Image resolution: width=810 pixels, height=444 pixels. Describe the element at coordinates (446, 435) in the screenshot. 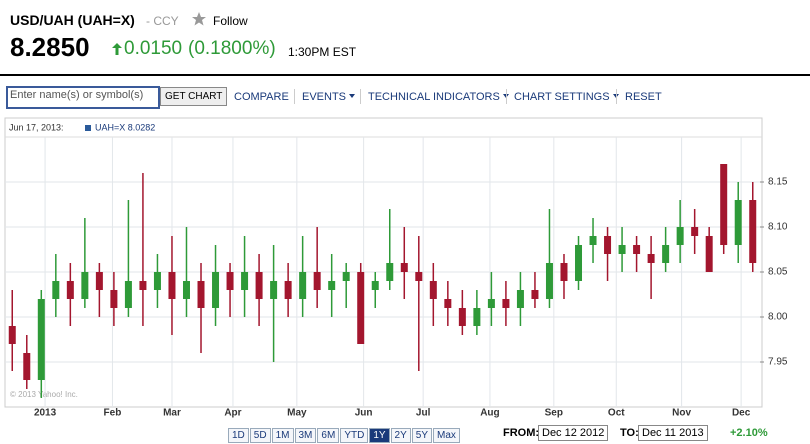

I see `range-button: Max` at that location.